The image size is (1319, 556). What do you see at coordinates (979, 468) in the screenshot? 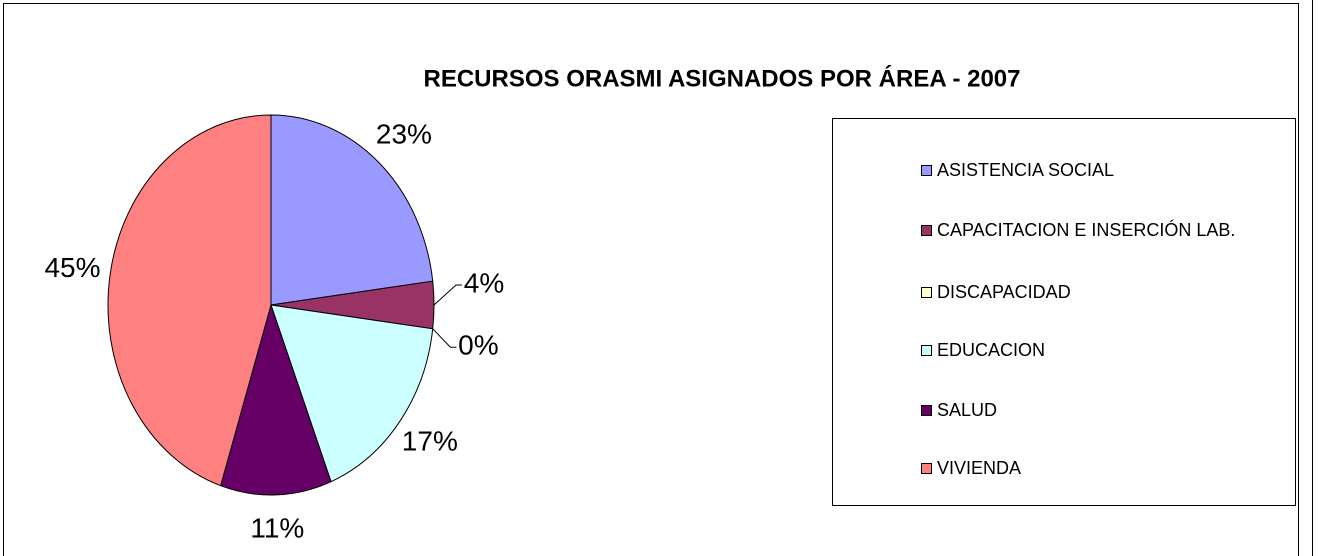
I see `legend-label: VIVIENDA` at bounding box center [979, 468].